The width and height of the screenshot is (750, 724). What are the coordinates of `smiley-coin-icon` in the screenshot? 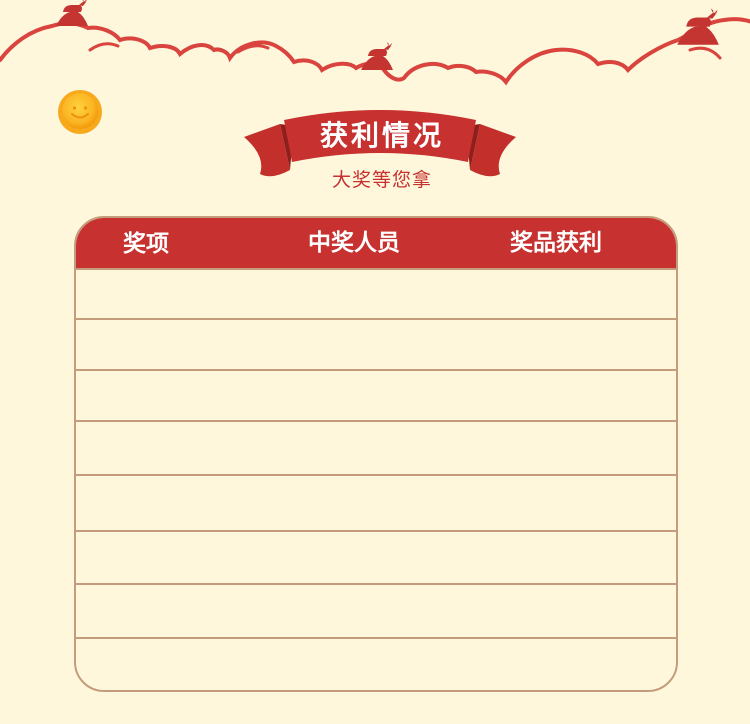 It's located at (80, 112).